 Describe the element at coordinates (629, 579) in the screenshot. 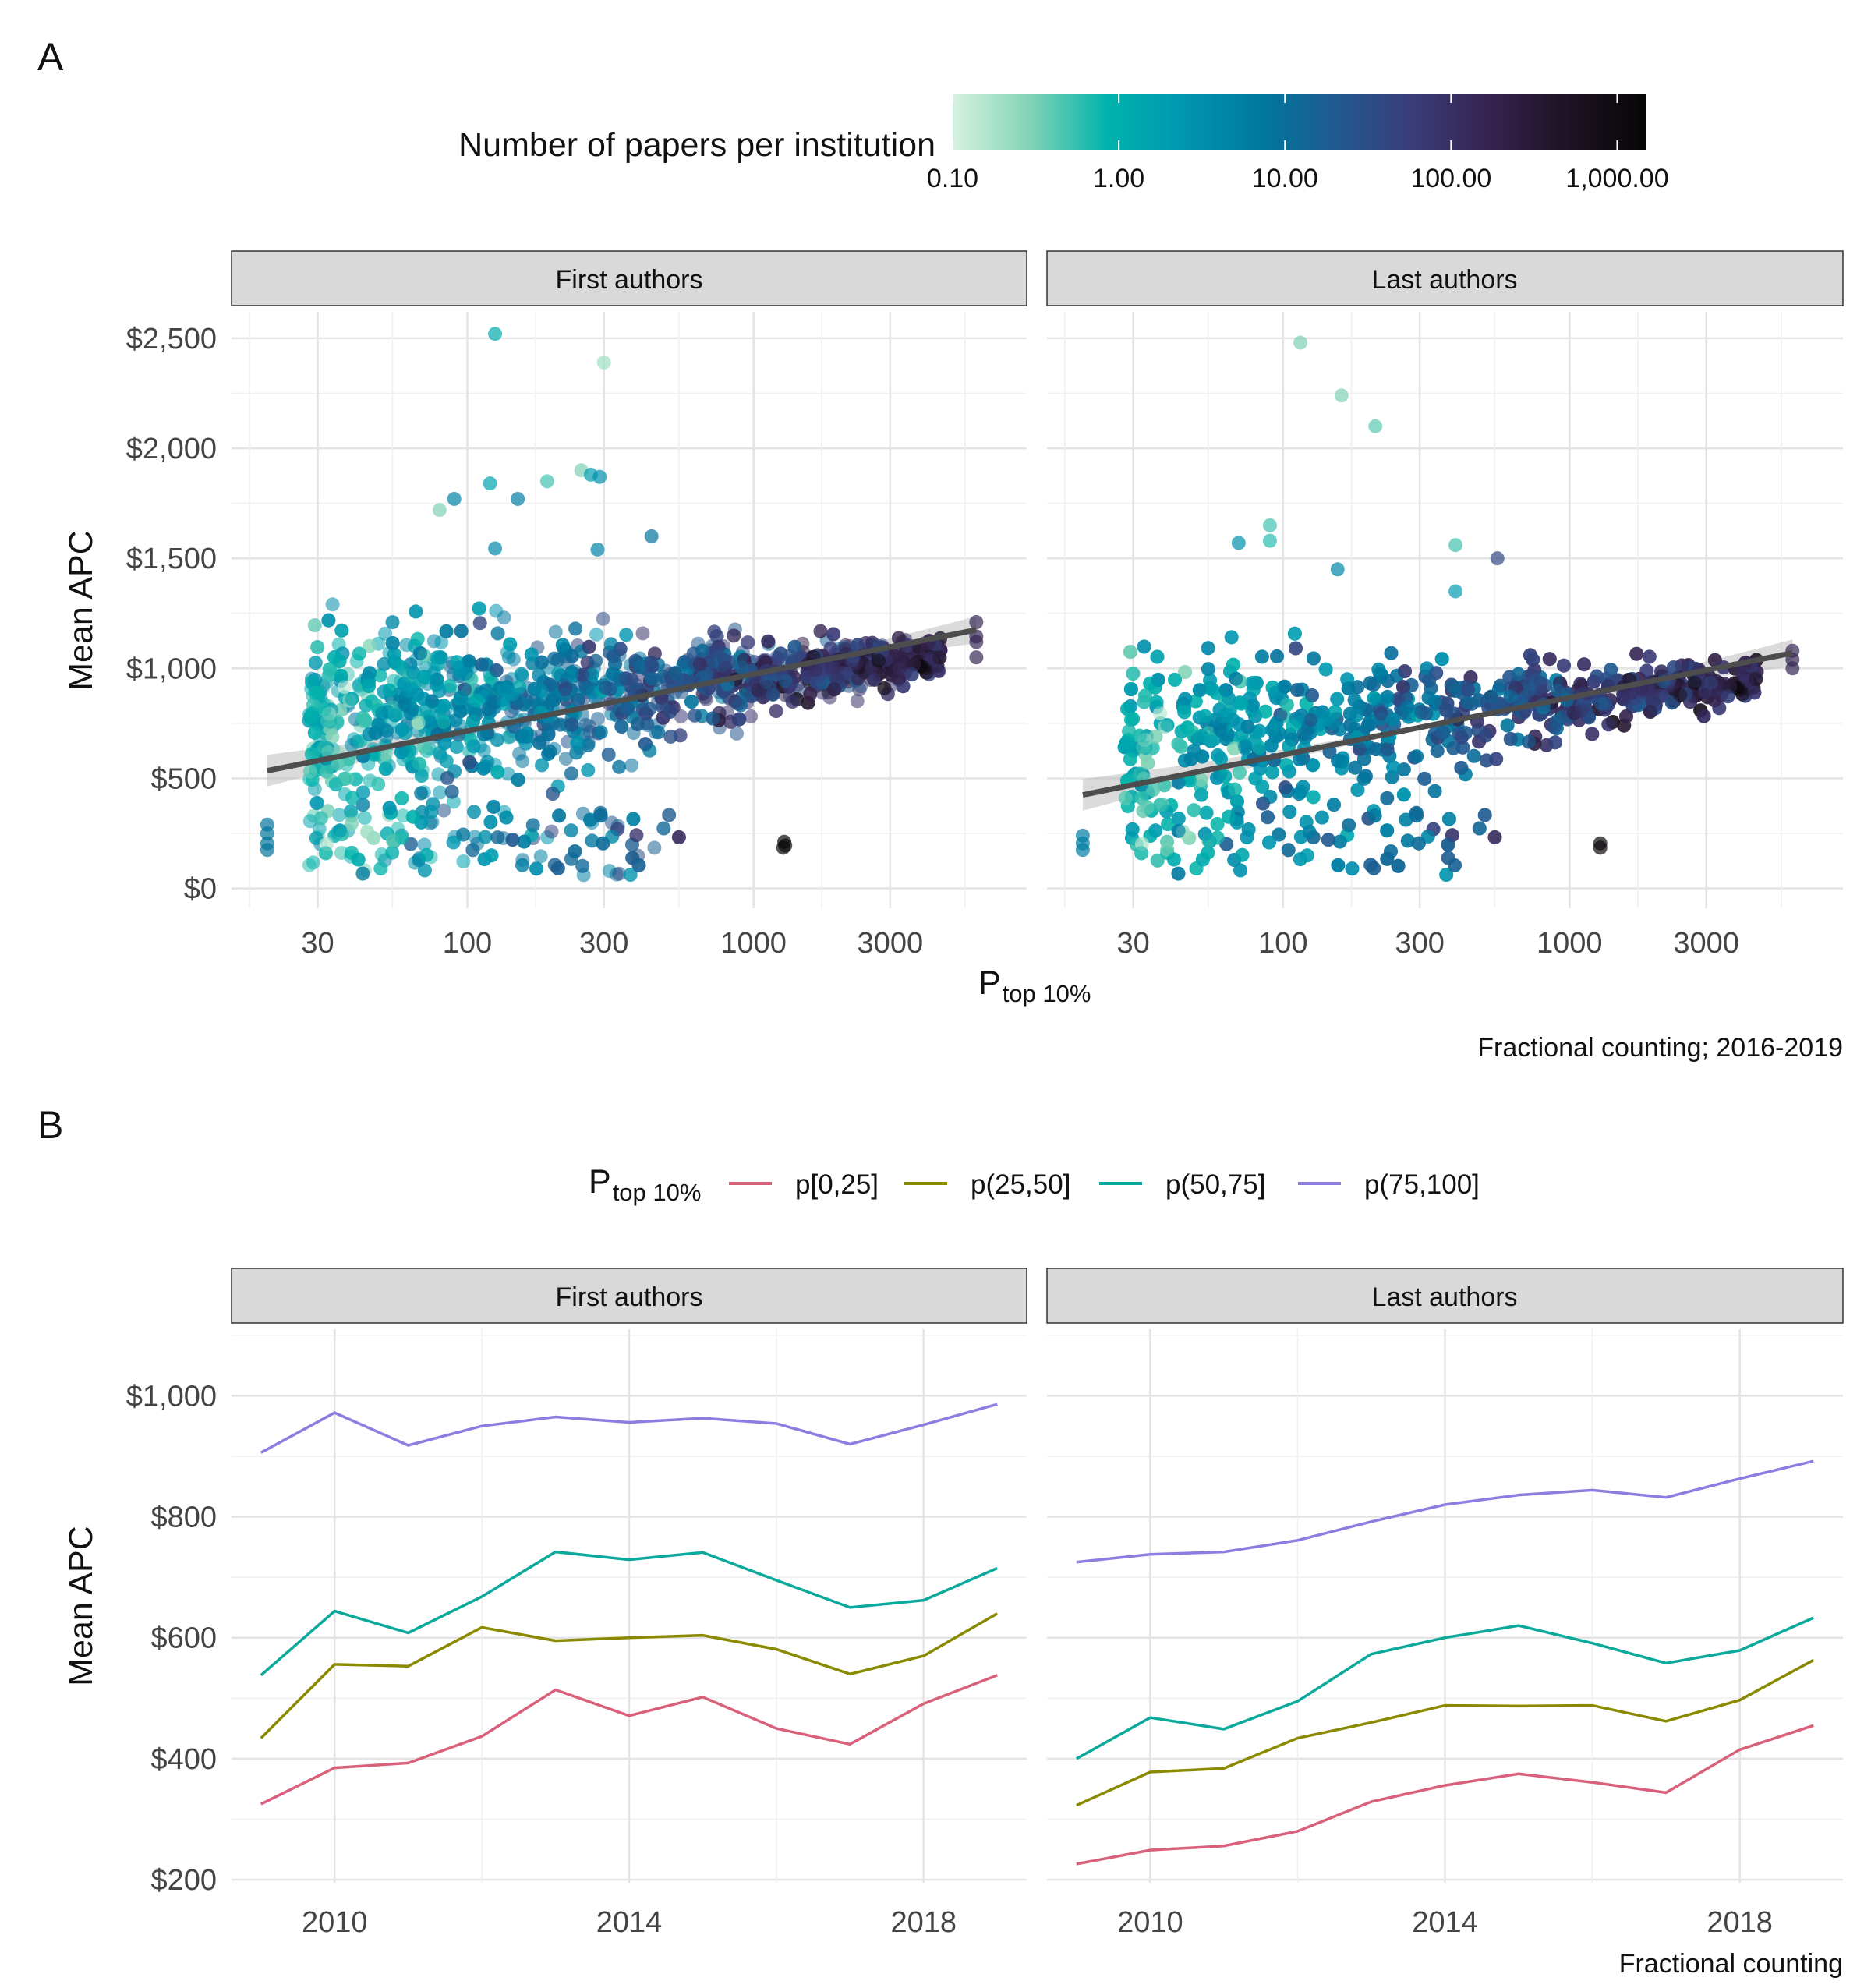

I see `facet-a-first-authors: First authors` at that location.